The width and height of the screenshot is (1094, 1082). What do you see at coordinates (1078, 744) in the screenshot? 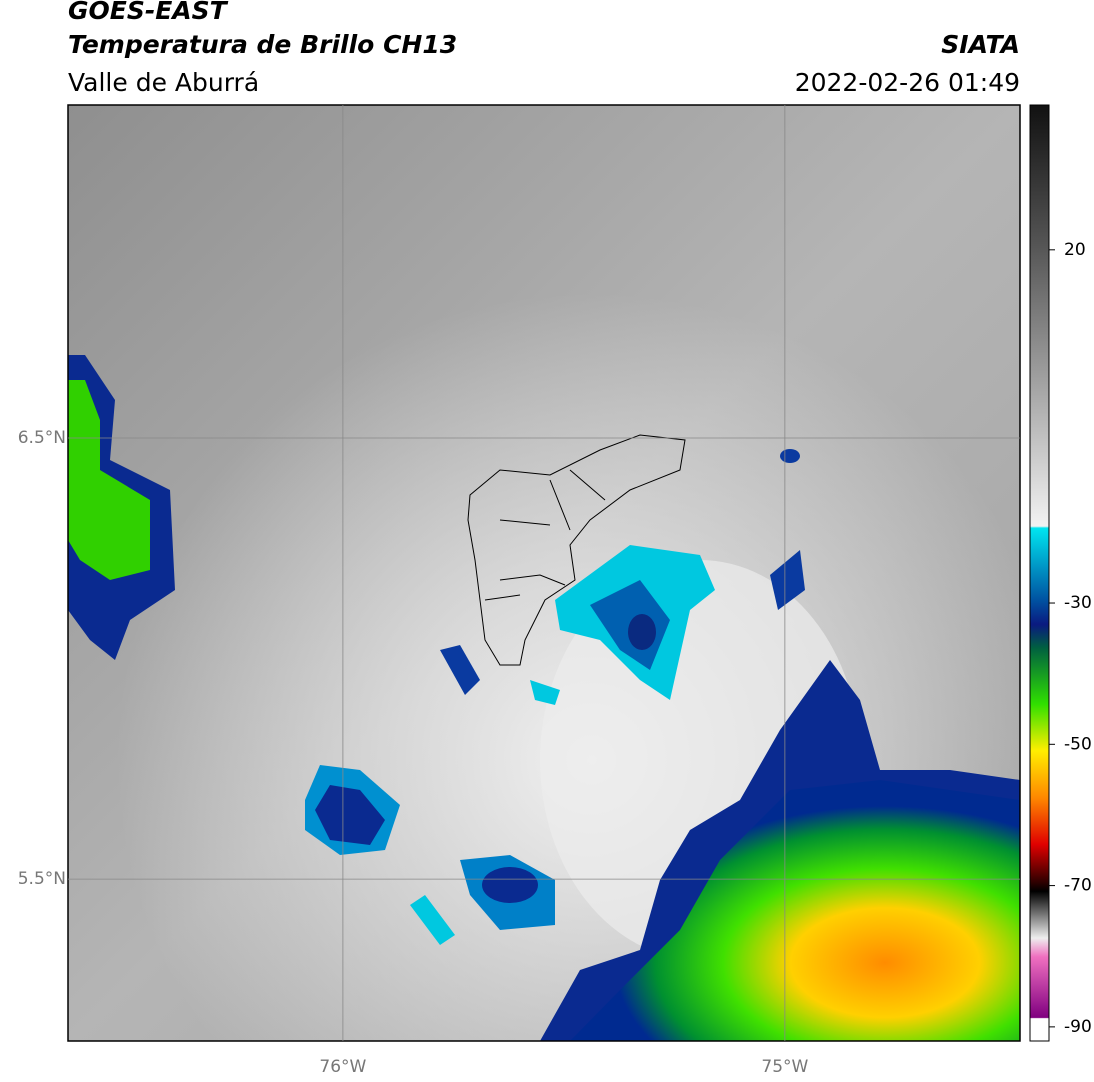
I see `colorbar-tick-label: -50` at bounding box center [1078, 744].